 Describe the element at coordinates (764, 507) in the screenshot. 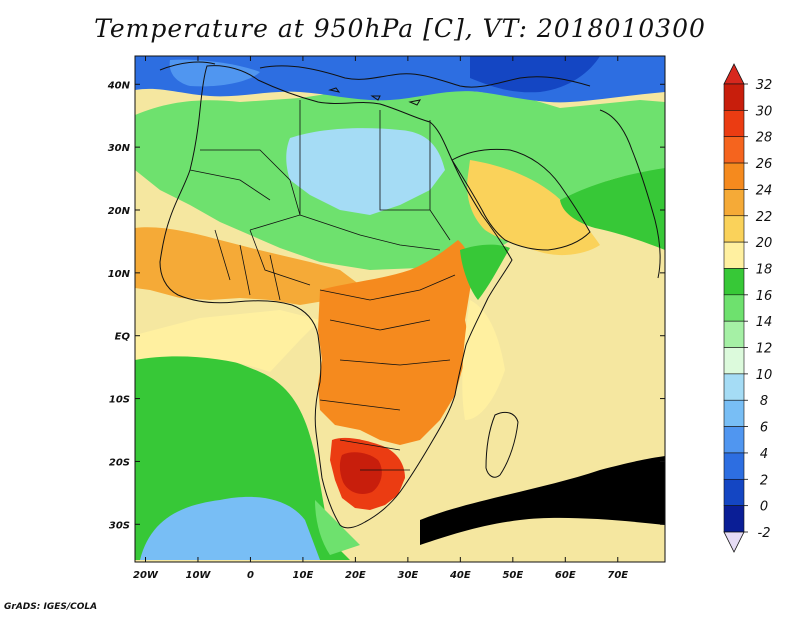

I see `colorbar-label: 0` at that location.